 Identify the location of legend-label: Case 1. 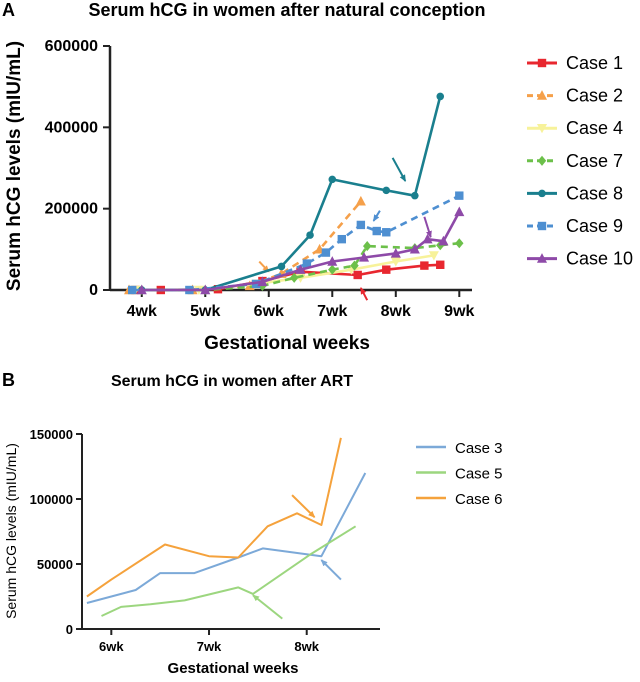
(594, 63).